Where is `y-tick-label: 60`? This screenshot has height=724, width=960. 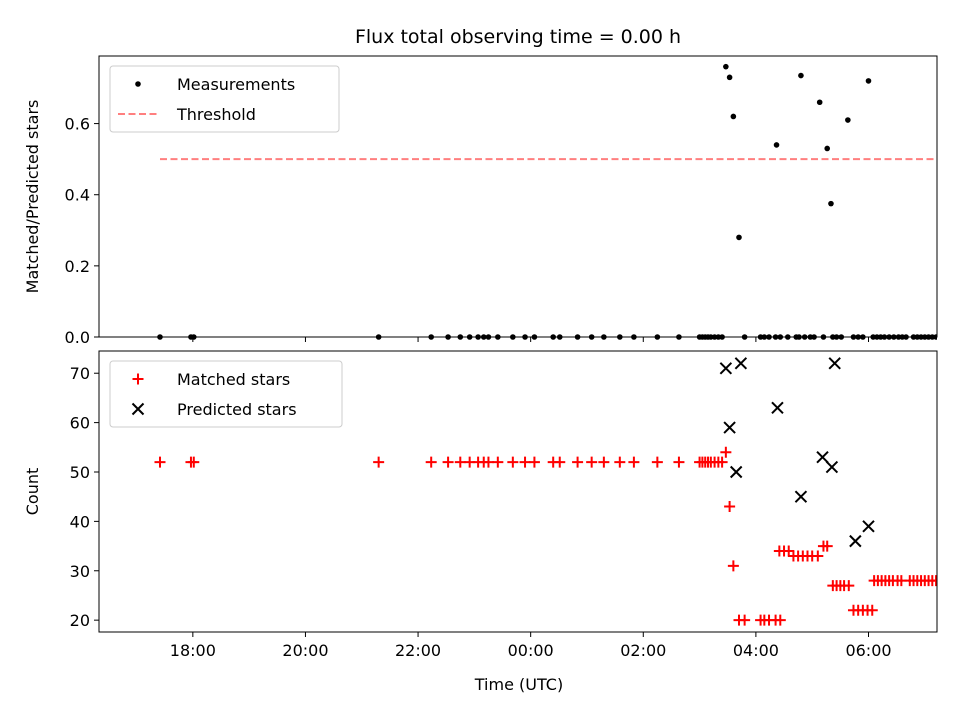
y-tick-label: 60 is located at coordinates (80, 423).